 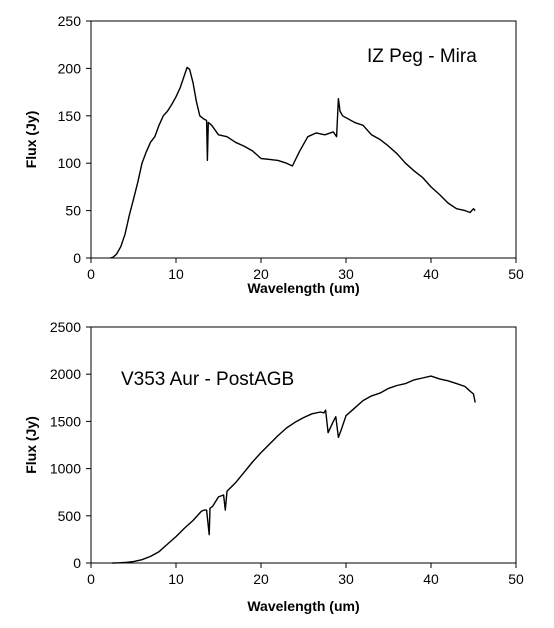 What do you see at coordinates (70, 21) in the screenshot?
I see `y-tick-label: 250` at bounding box center [70, 21].